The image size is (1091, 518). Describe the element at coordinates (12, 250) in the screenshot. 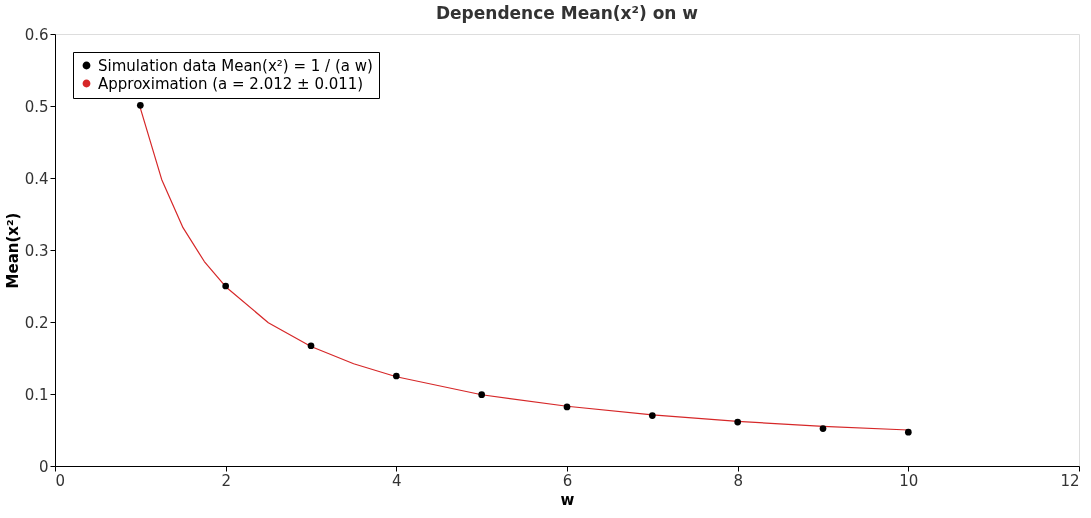

I see `y-axis-title: Mean(x²)` at that location.